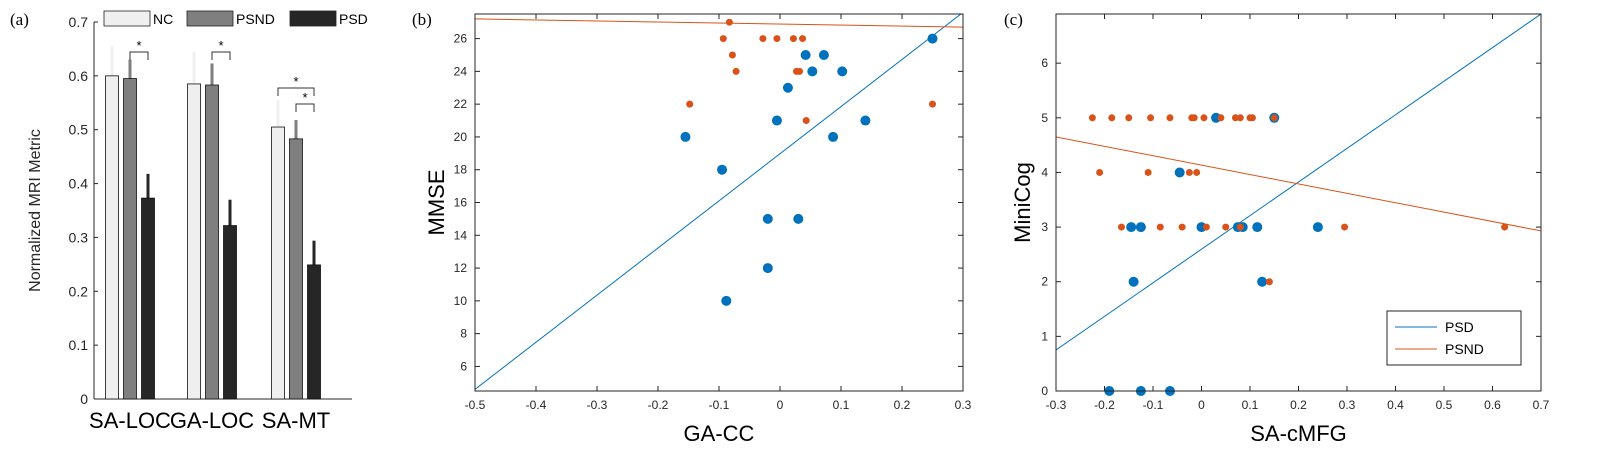 Image resolution: width=1599 pixels, height=452 pixels. Describe the element at coordinates (461, 39) in the screenshot. I see `y-tick-label: 26` at that location.